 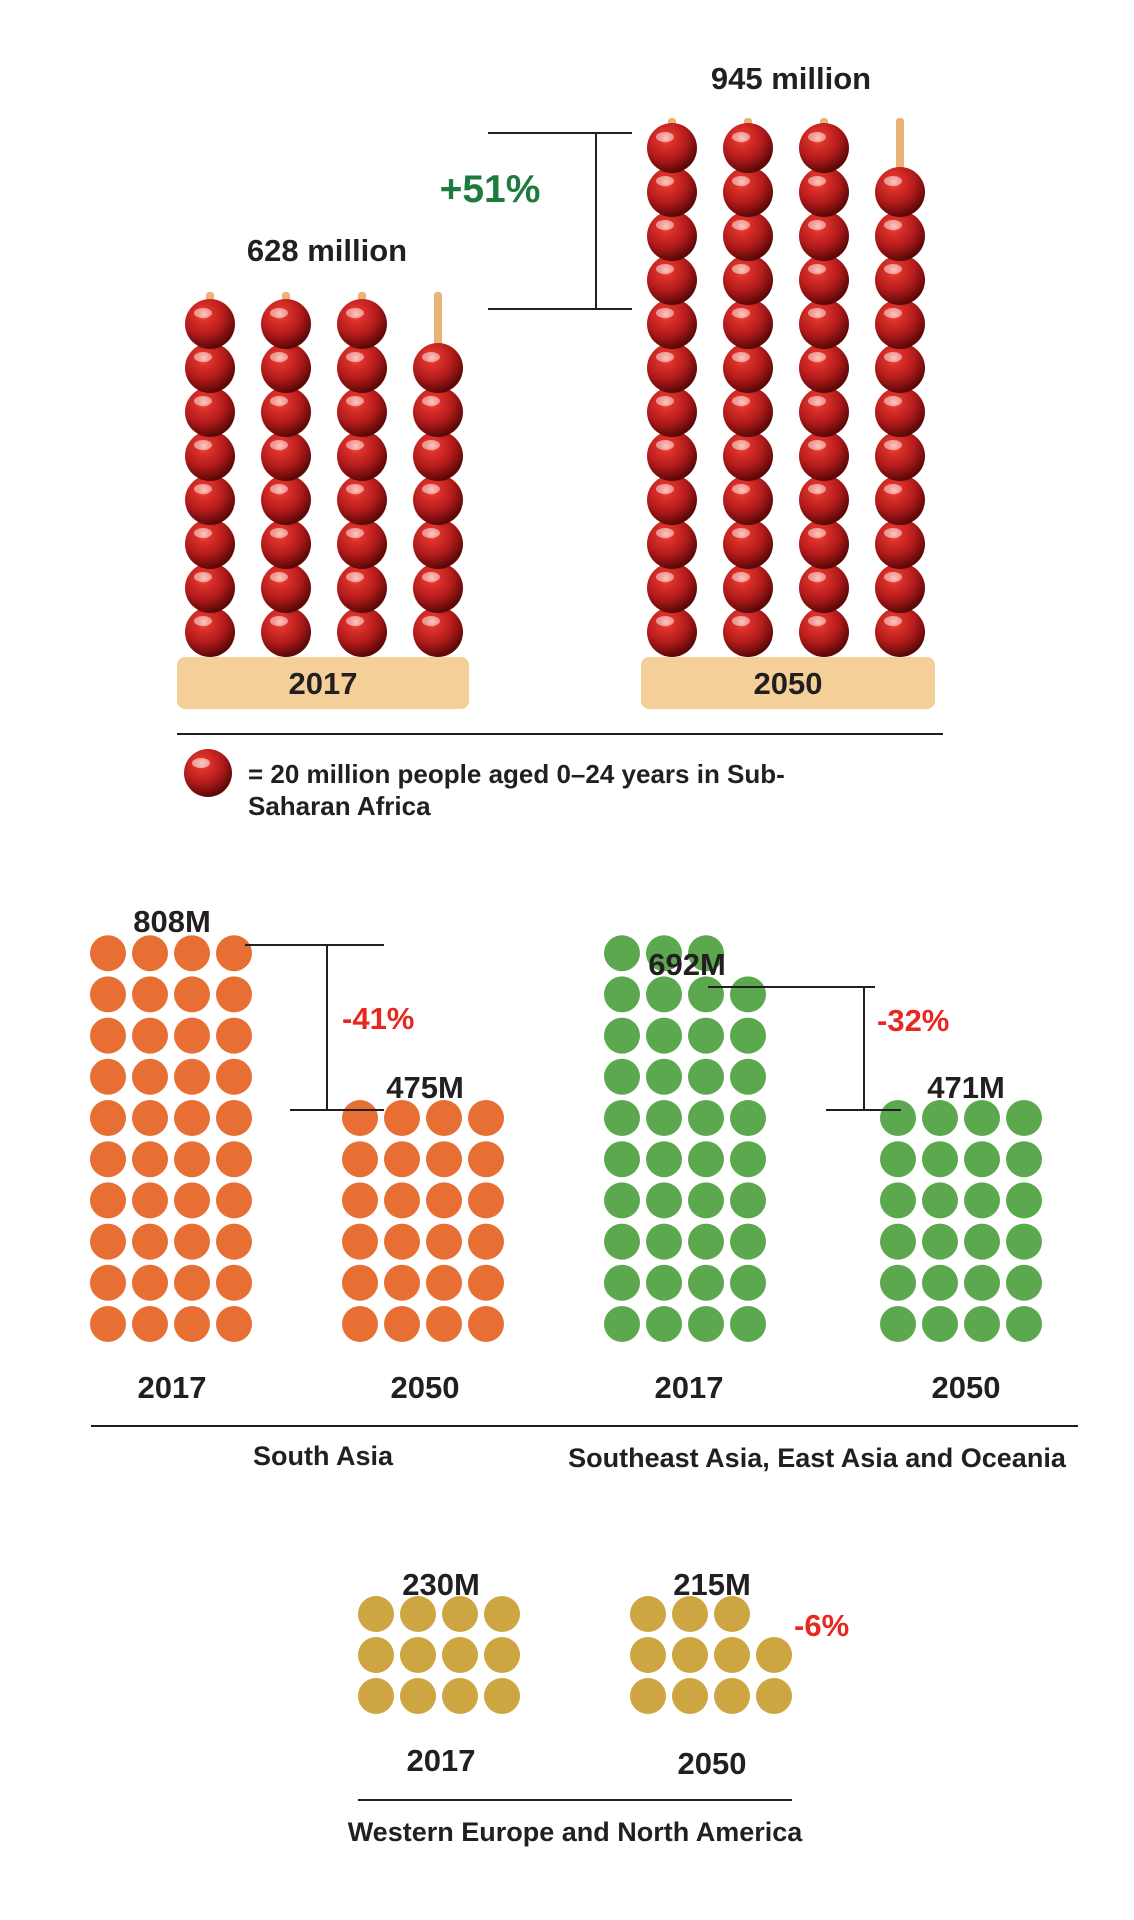 What do you see at coordinates (425, 1087) in the screenshot?
I see `sa-label-2050: 475M` at bounding box center [425, 1087].